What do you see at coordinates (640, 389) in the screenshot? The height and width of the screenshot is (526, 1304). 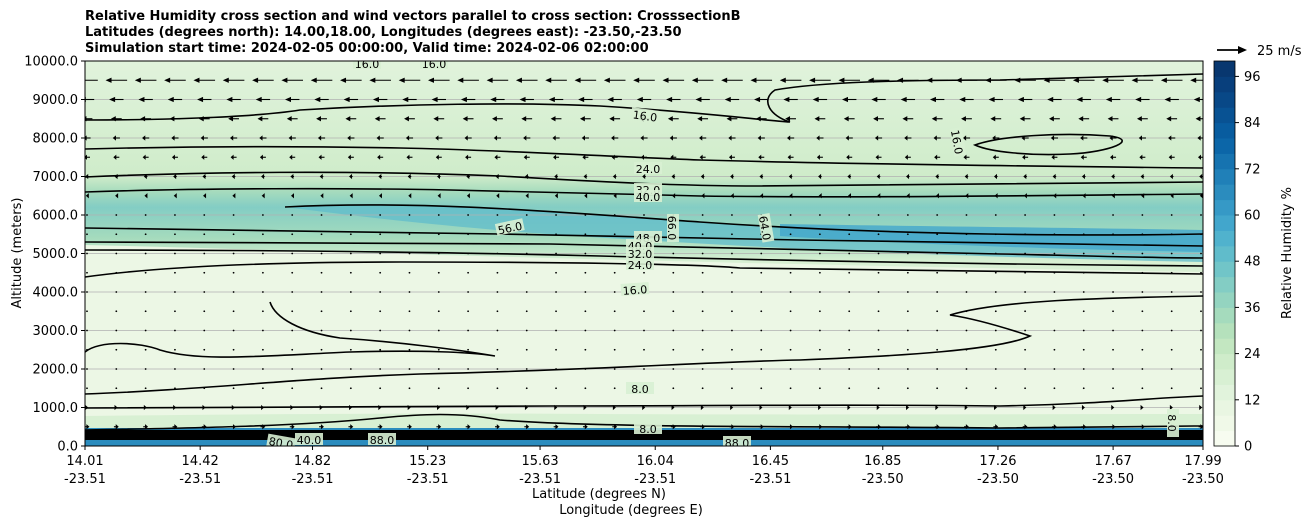 I see `contour-label-15: 8.0` at bounding box center [640, 389].